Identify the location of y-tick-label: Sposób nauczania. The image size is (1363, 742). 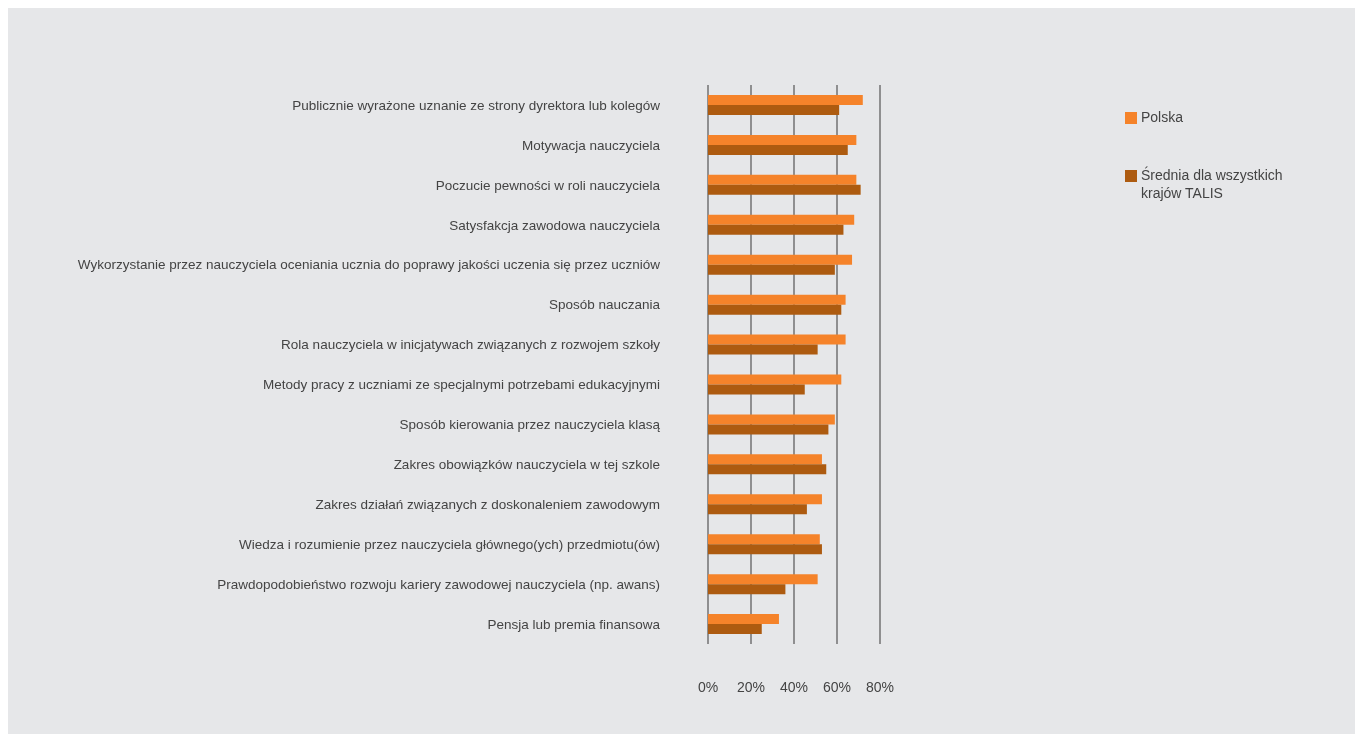
(604, 305).